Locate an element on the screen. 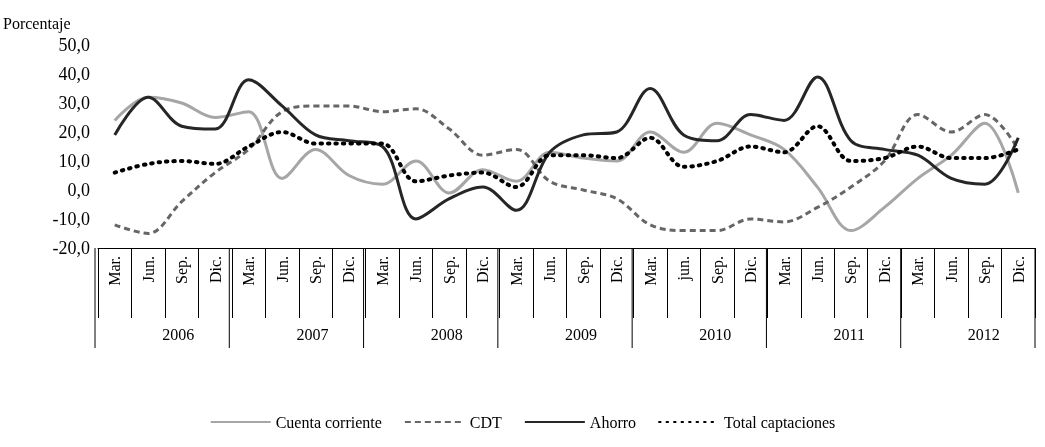 Image resolution: width=1045 pixels, height=447 pixels. y-tick-label: 10,0 is located at coordinates (74, 161).